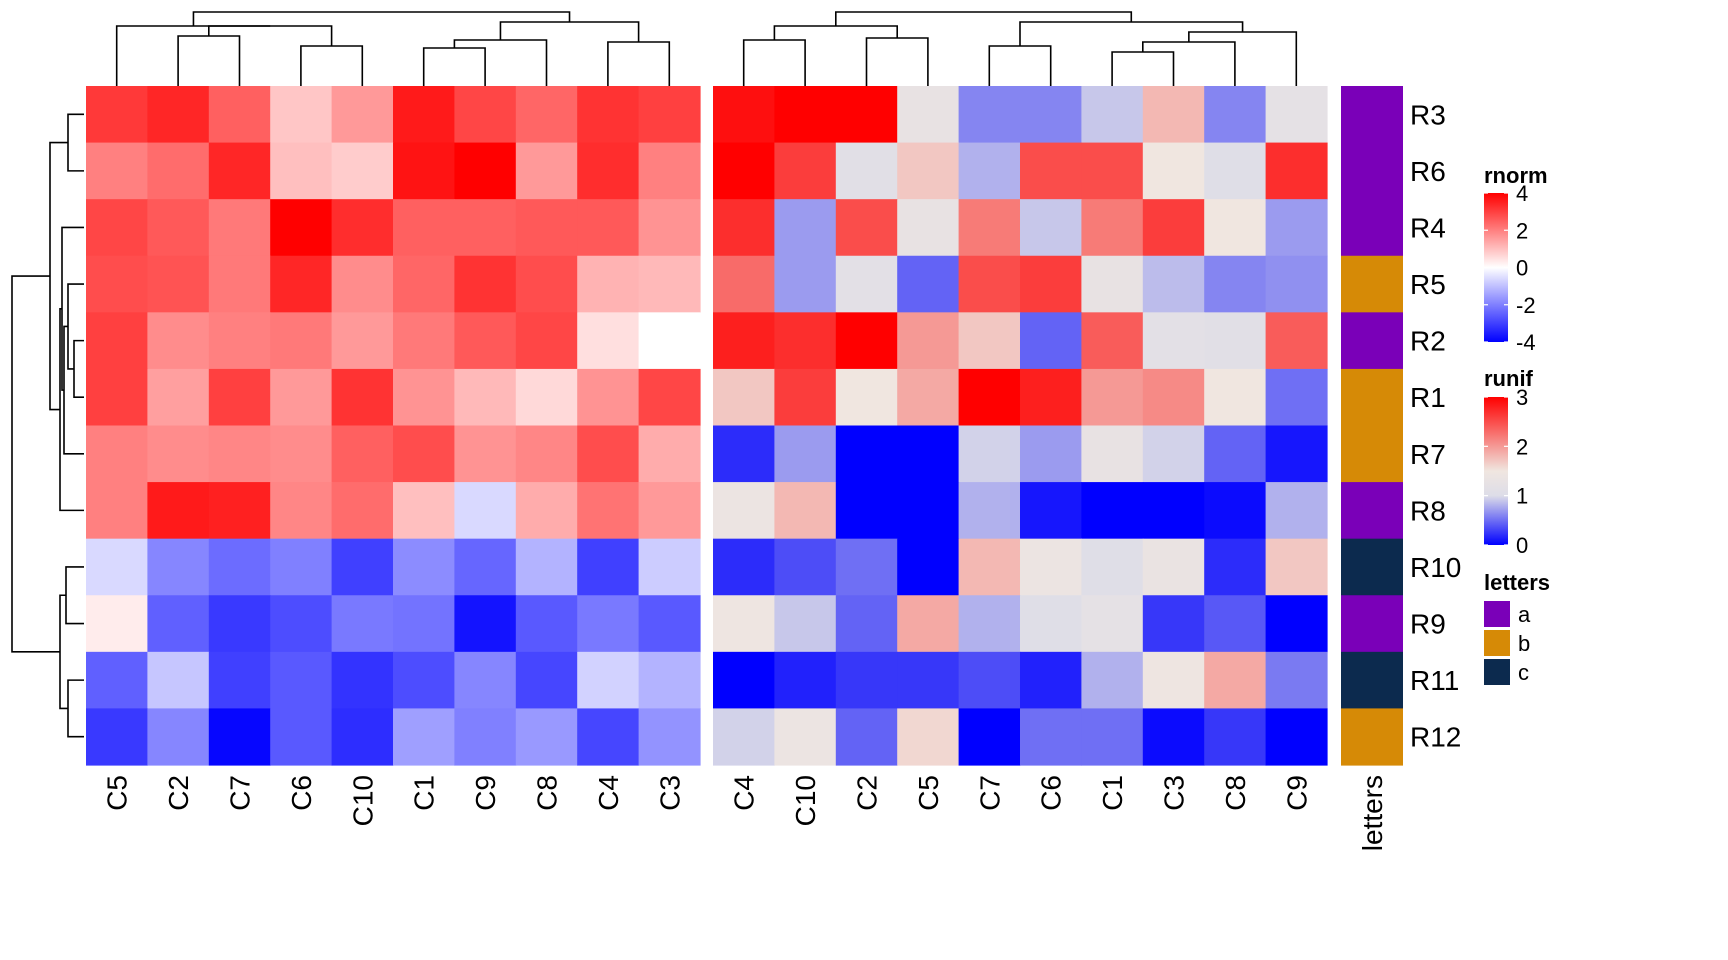  What do you see at coordinates (989, 171) in the screenshot?
I see `cell-runif-R6-C7` at bounding box center [989, 171].